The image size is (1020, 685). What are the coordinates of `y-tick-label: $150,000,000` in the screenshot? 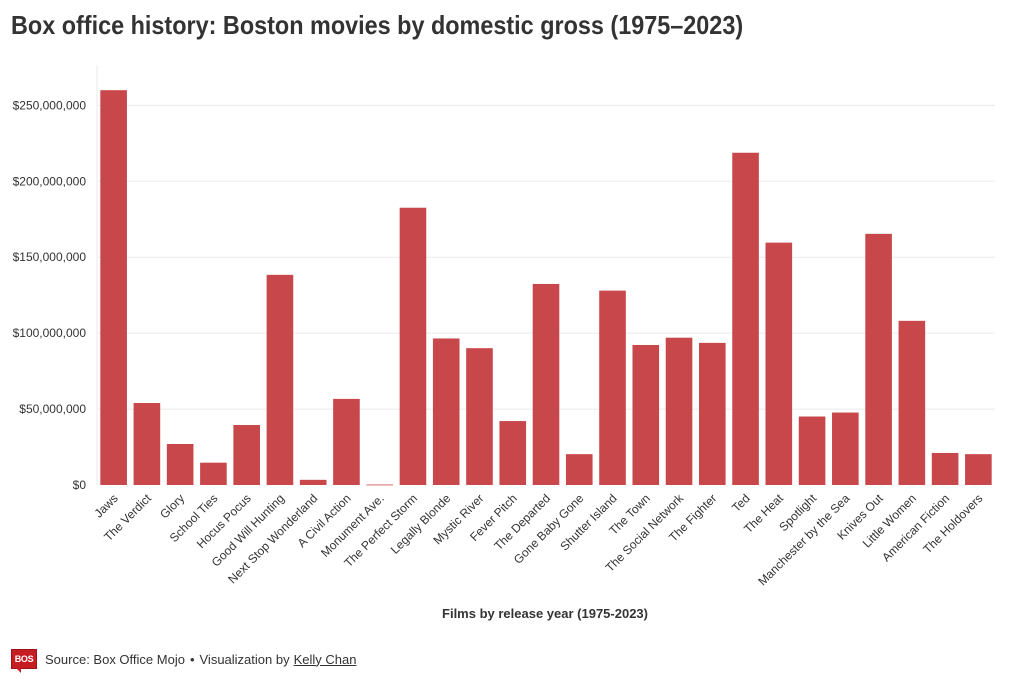 It's located at (50, 257).